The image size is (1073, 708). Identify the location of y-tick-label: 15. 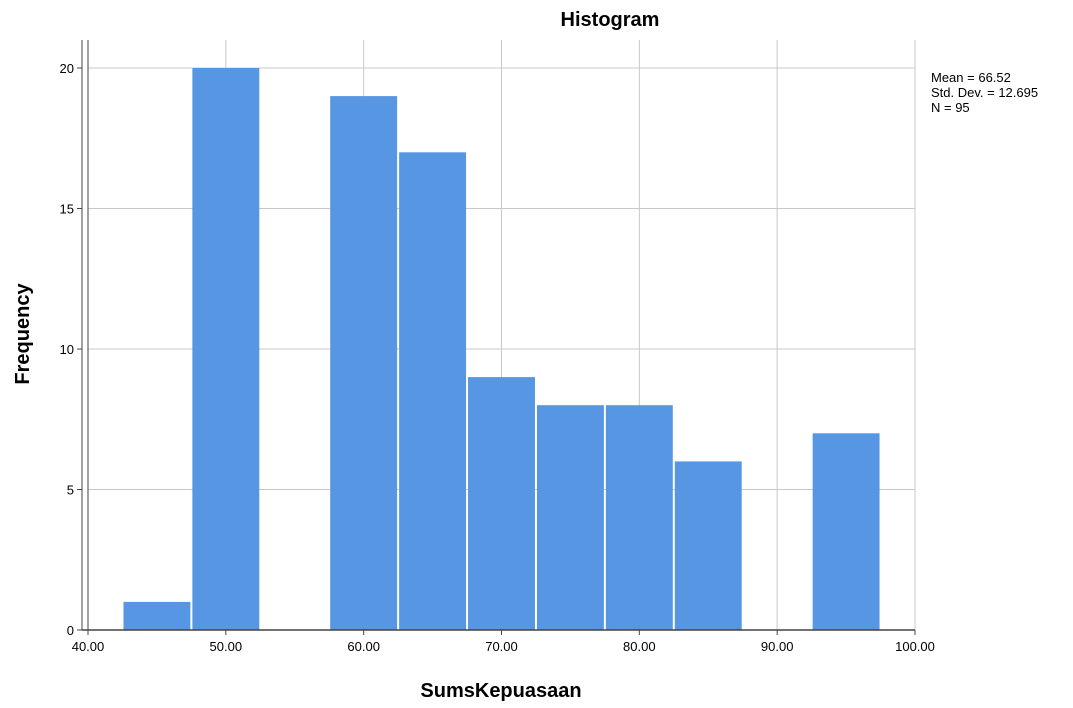
(67, 209).